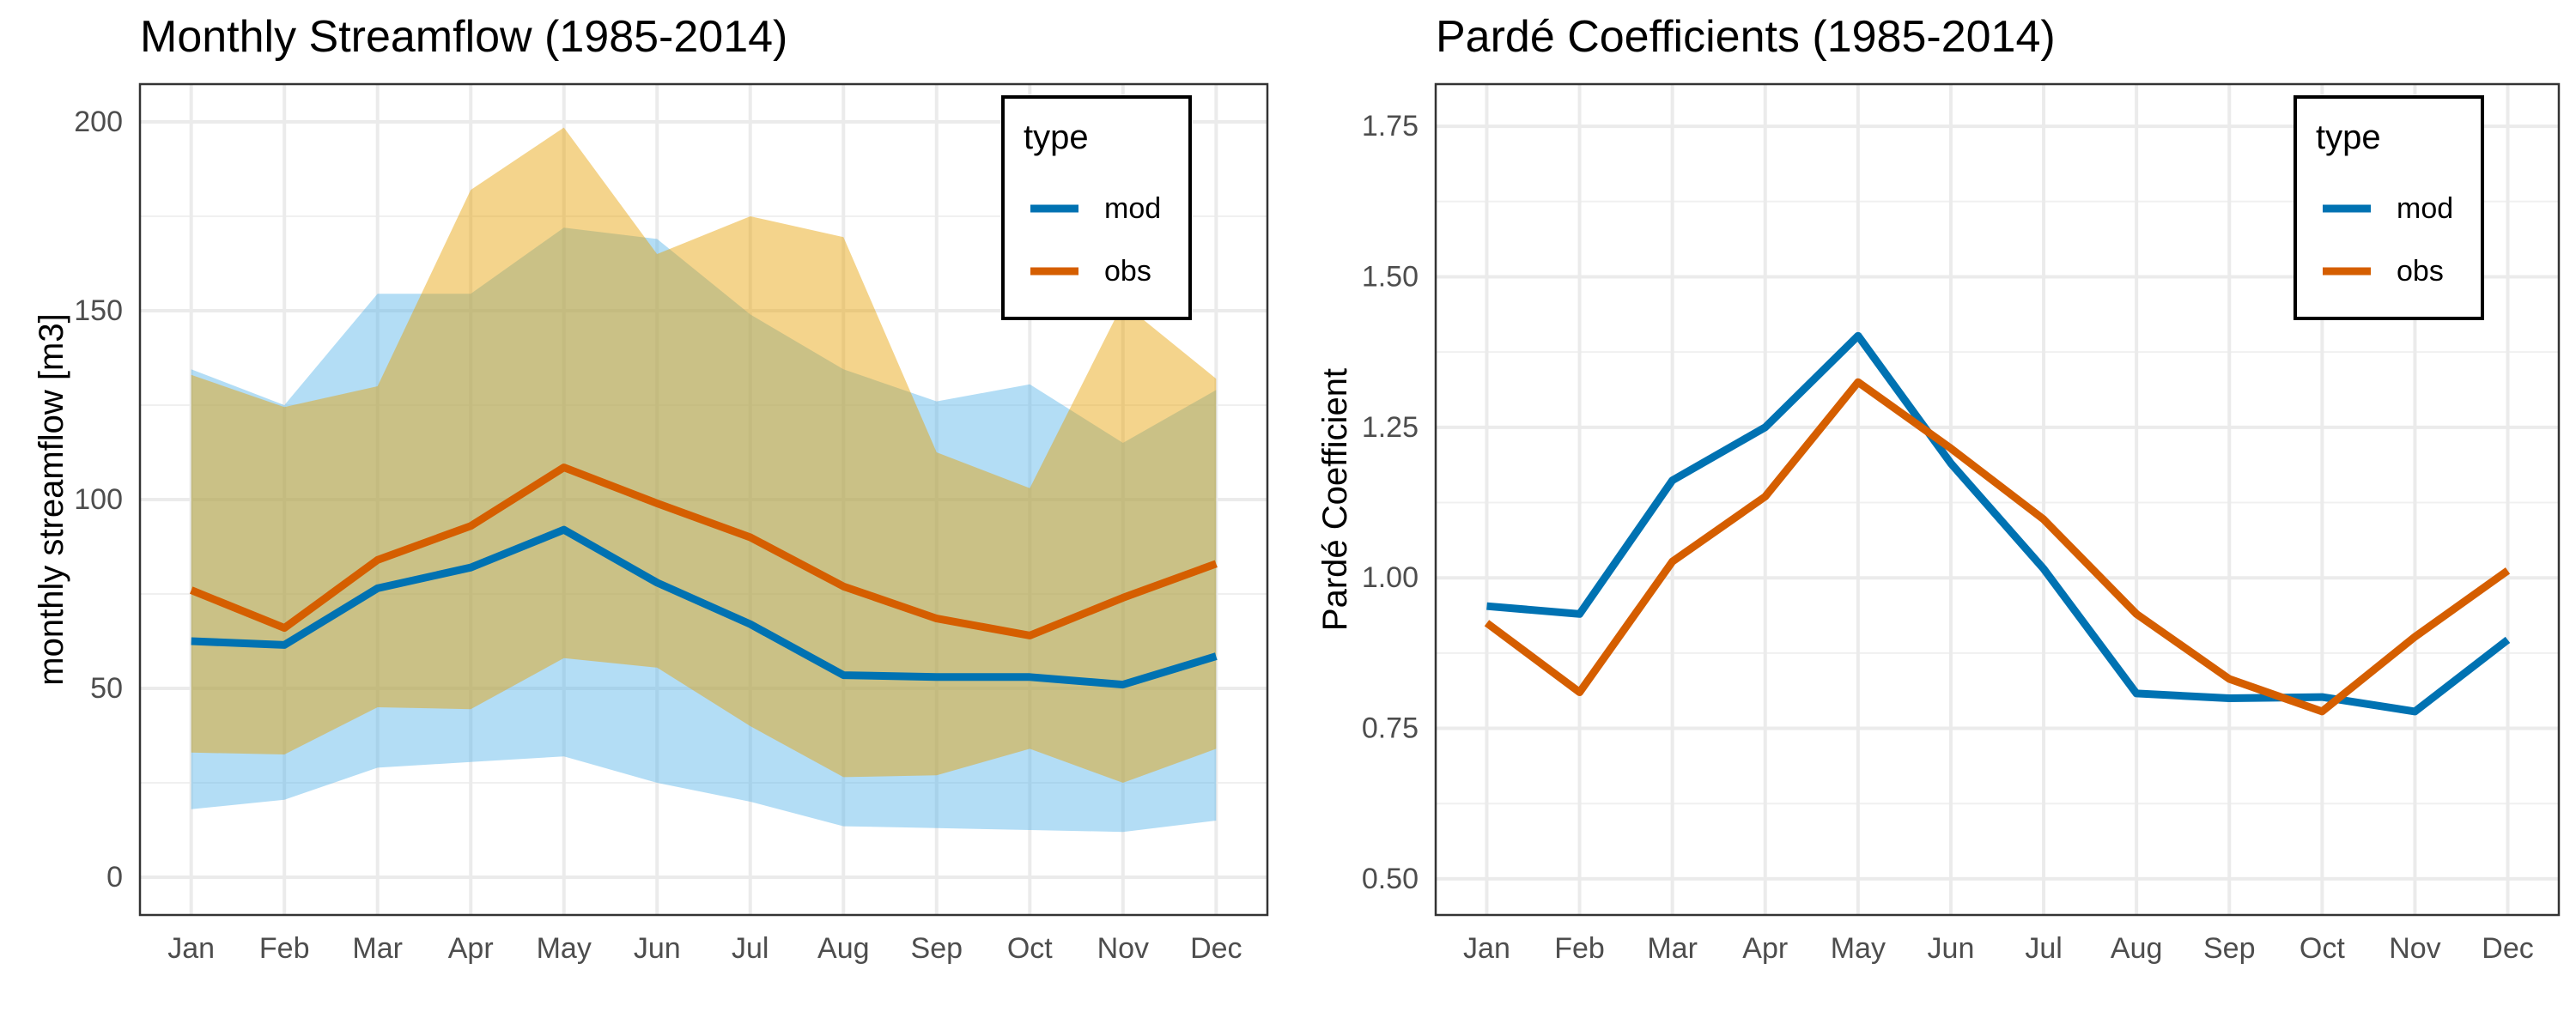 The width and height of the screenshot is (2576, 1030). I want to click on y-tick-label: 0.75, so click(1390, 728).